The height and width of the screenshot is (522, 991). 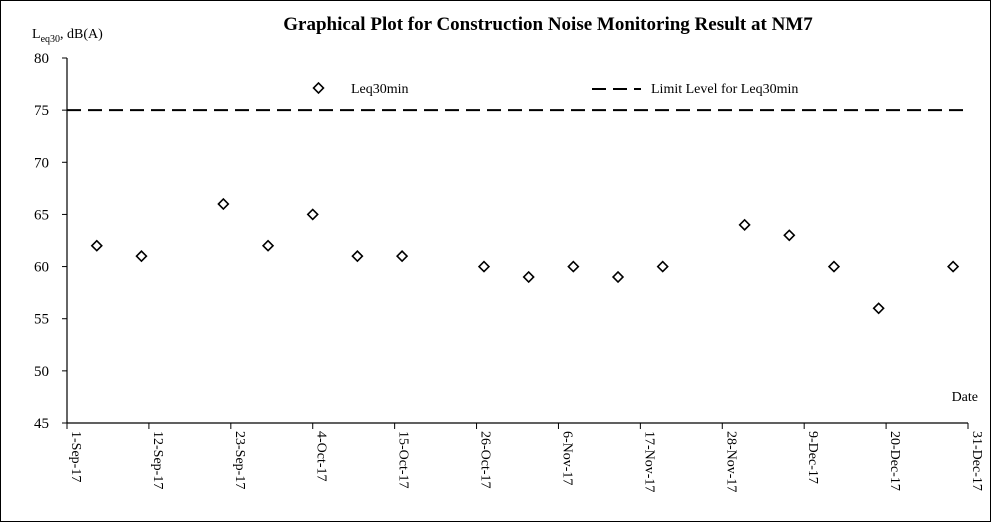 I want to click on y-tick-label: 55, so click(x=41, y=320).